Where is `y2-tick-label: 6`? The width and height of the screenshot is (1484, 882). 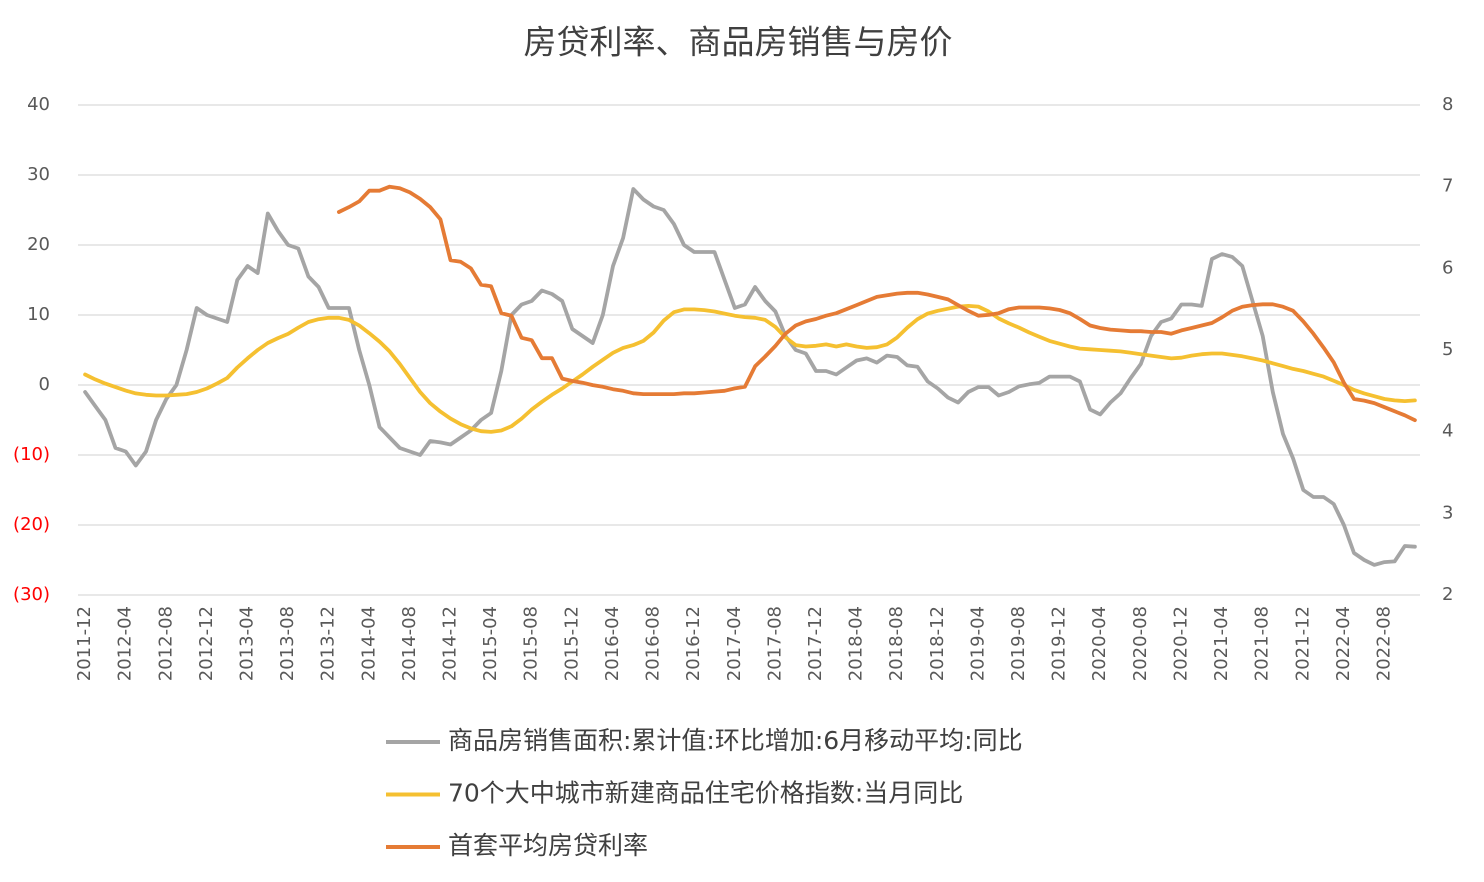 y2-tick-label: 6 is located at coordinates (1447, 267).